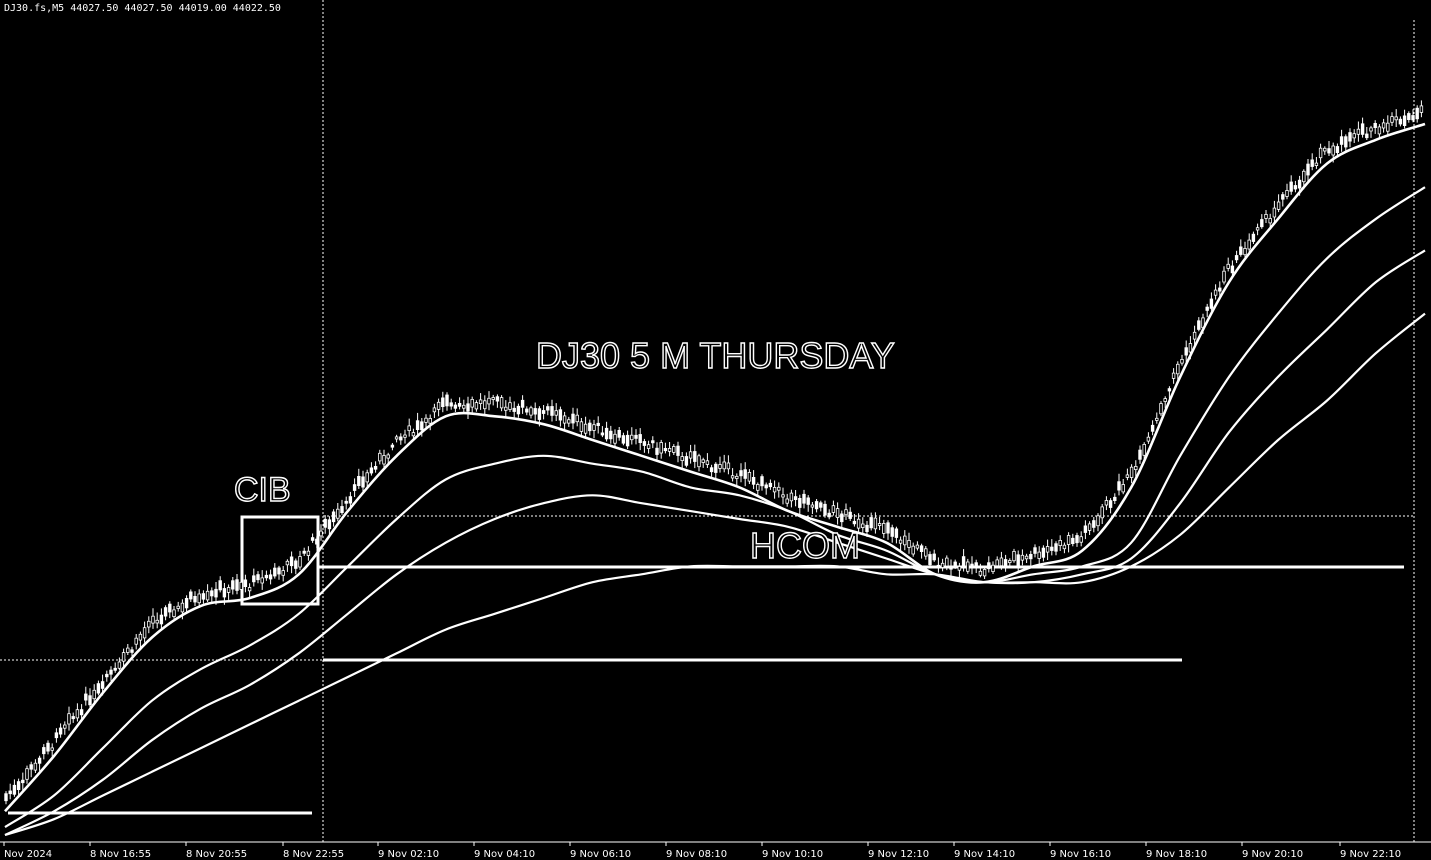  I want to click on x-tick-label: 8 Nov 20:55, so click(216, 854).